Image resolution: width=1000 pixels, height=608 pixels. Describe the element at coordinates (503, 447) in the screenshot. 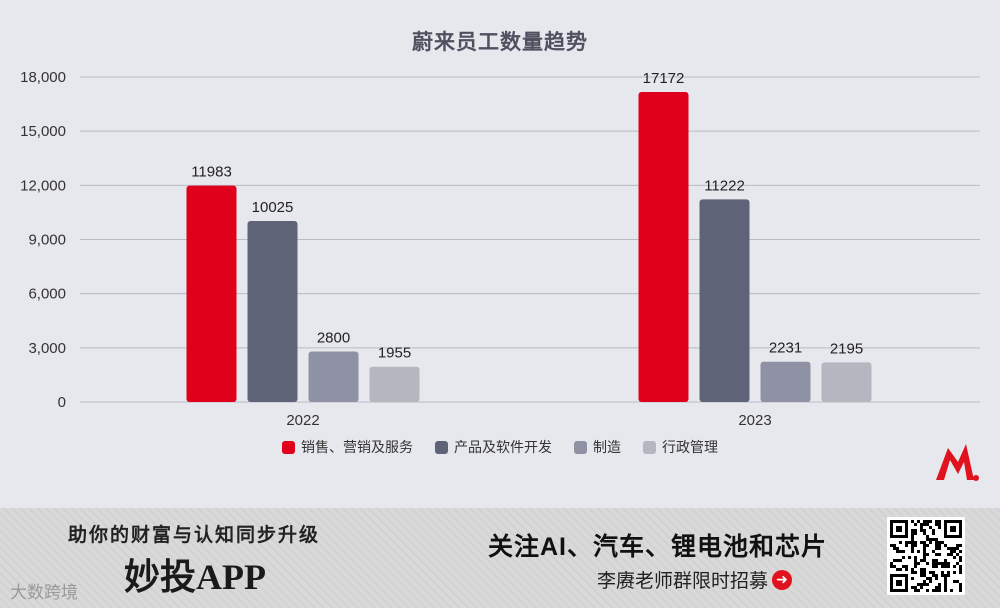

I see `legend-label: 产品及软件开发` at that location.